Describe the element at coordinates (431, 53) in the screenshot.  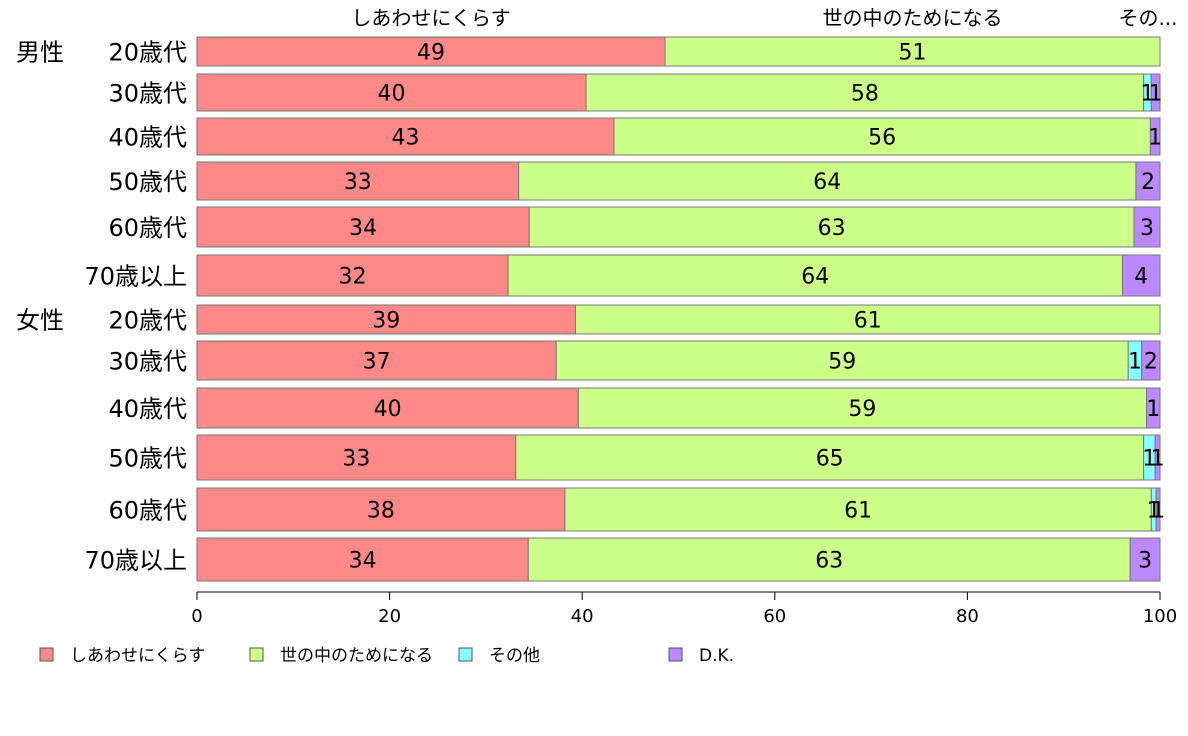
I see `bar-value-label: 49` at that location.